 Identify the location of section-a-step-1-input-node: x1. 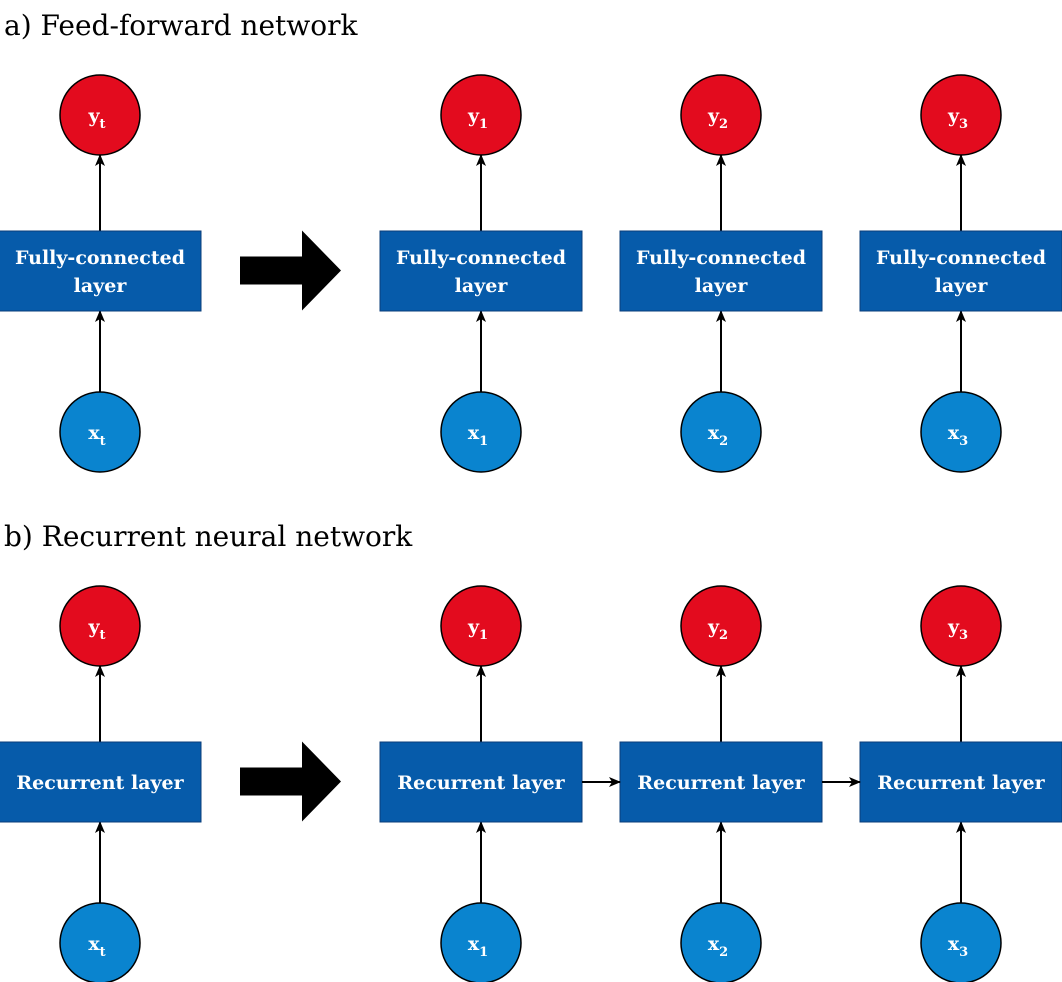
(481, 432).